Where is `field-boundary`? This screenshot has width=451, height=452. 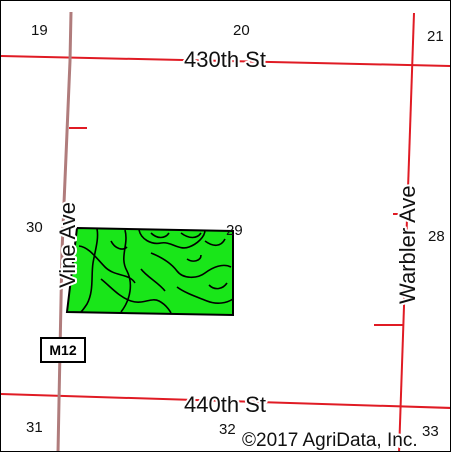
field-boundary is located at coordinates (149, 271).